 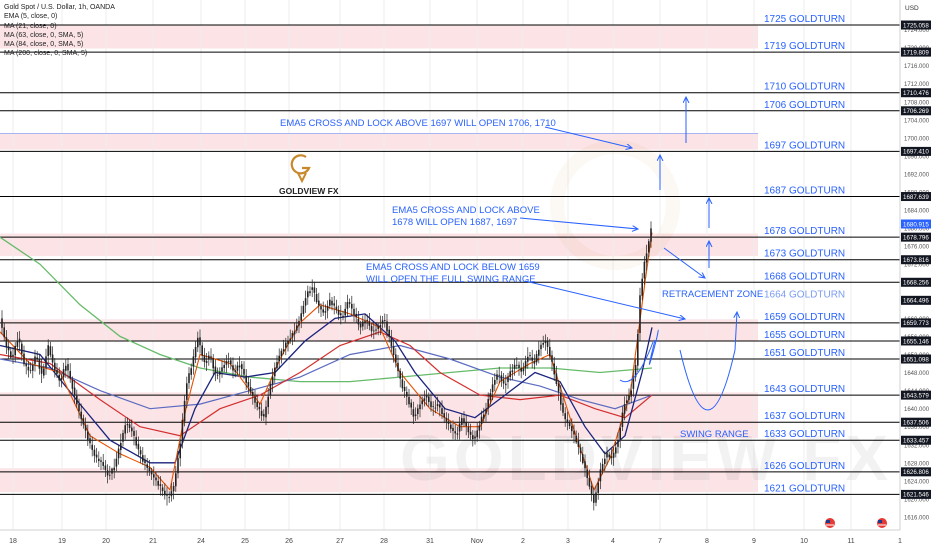 What do you see at coordinates (830, 523) in the screenshot?
I see `us-flag-icon` at bounding box center [830, 523].